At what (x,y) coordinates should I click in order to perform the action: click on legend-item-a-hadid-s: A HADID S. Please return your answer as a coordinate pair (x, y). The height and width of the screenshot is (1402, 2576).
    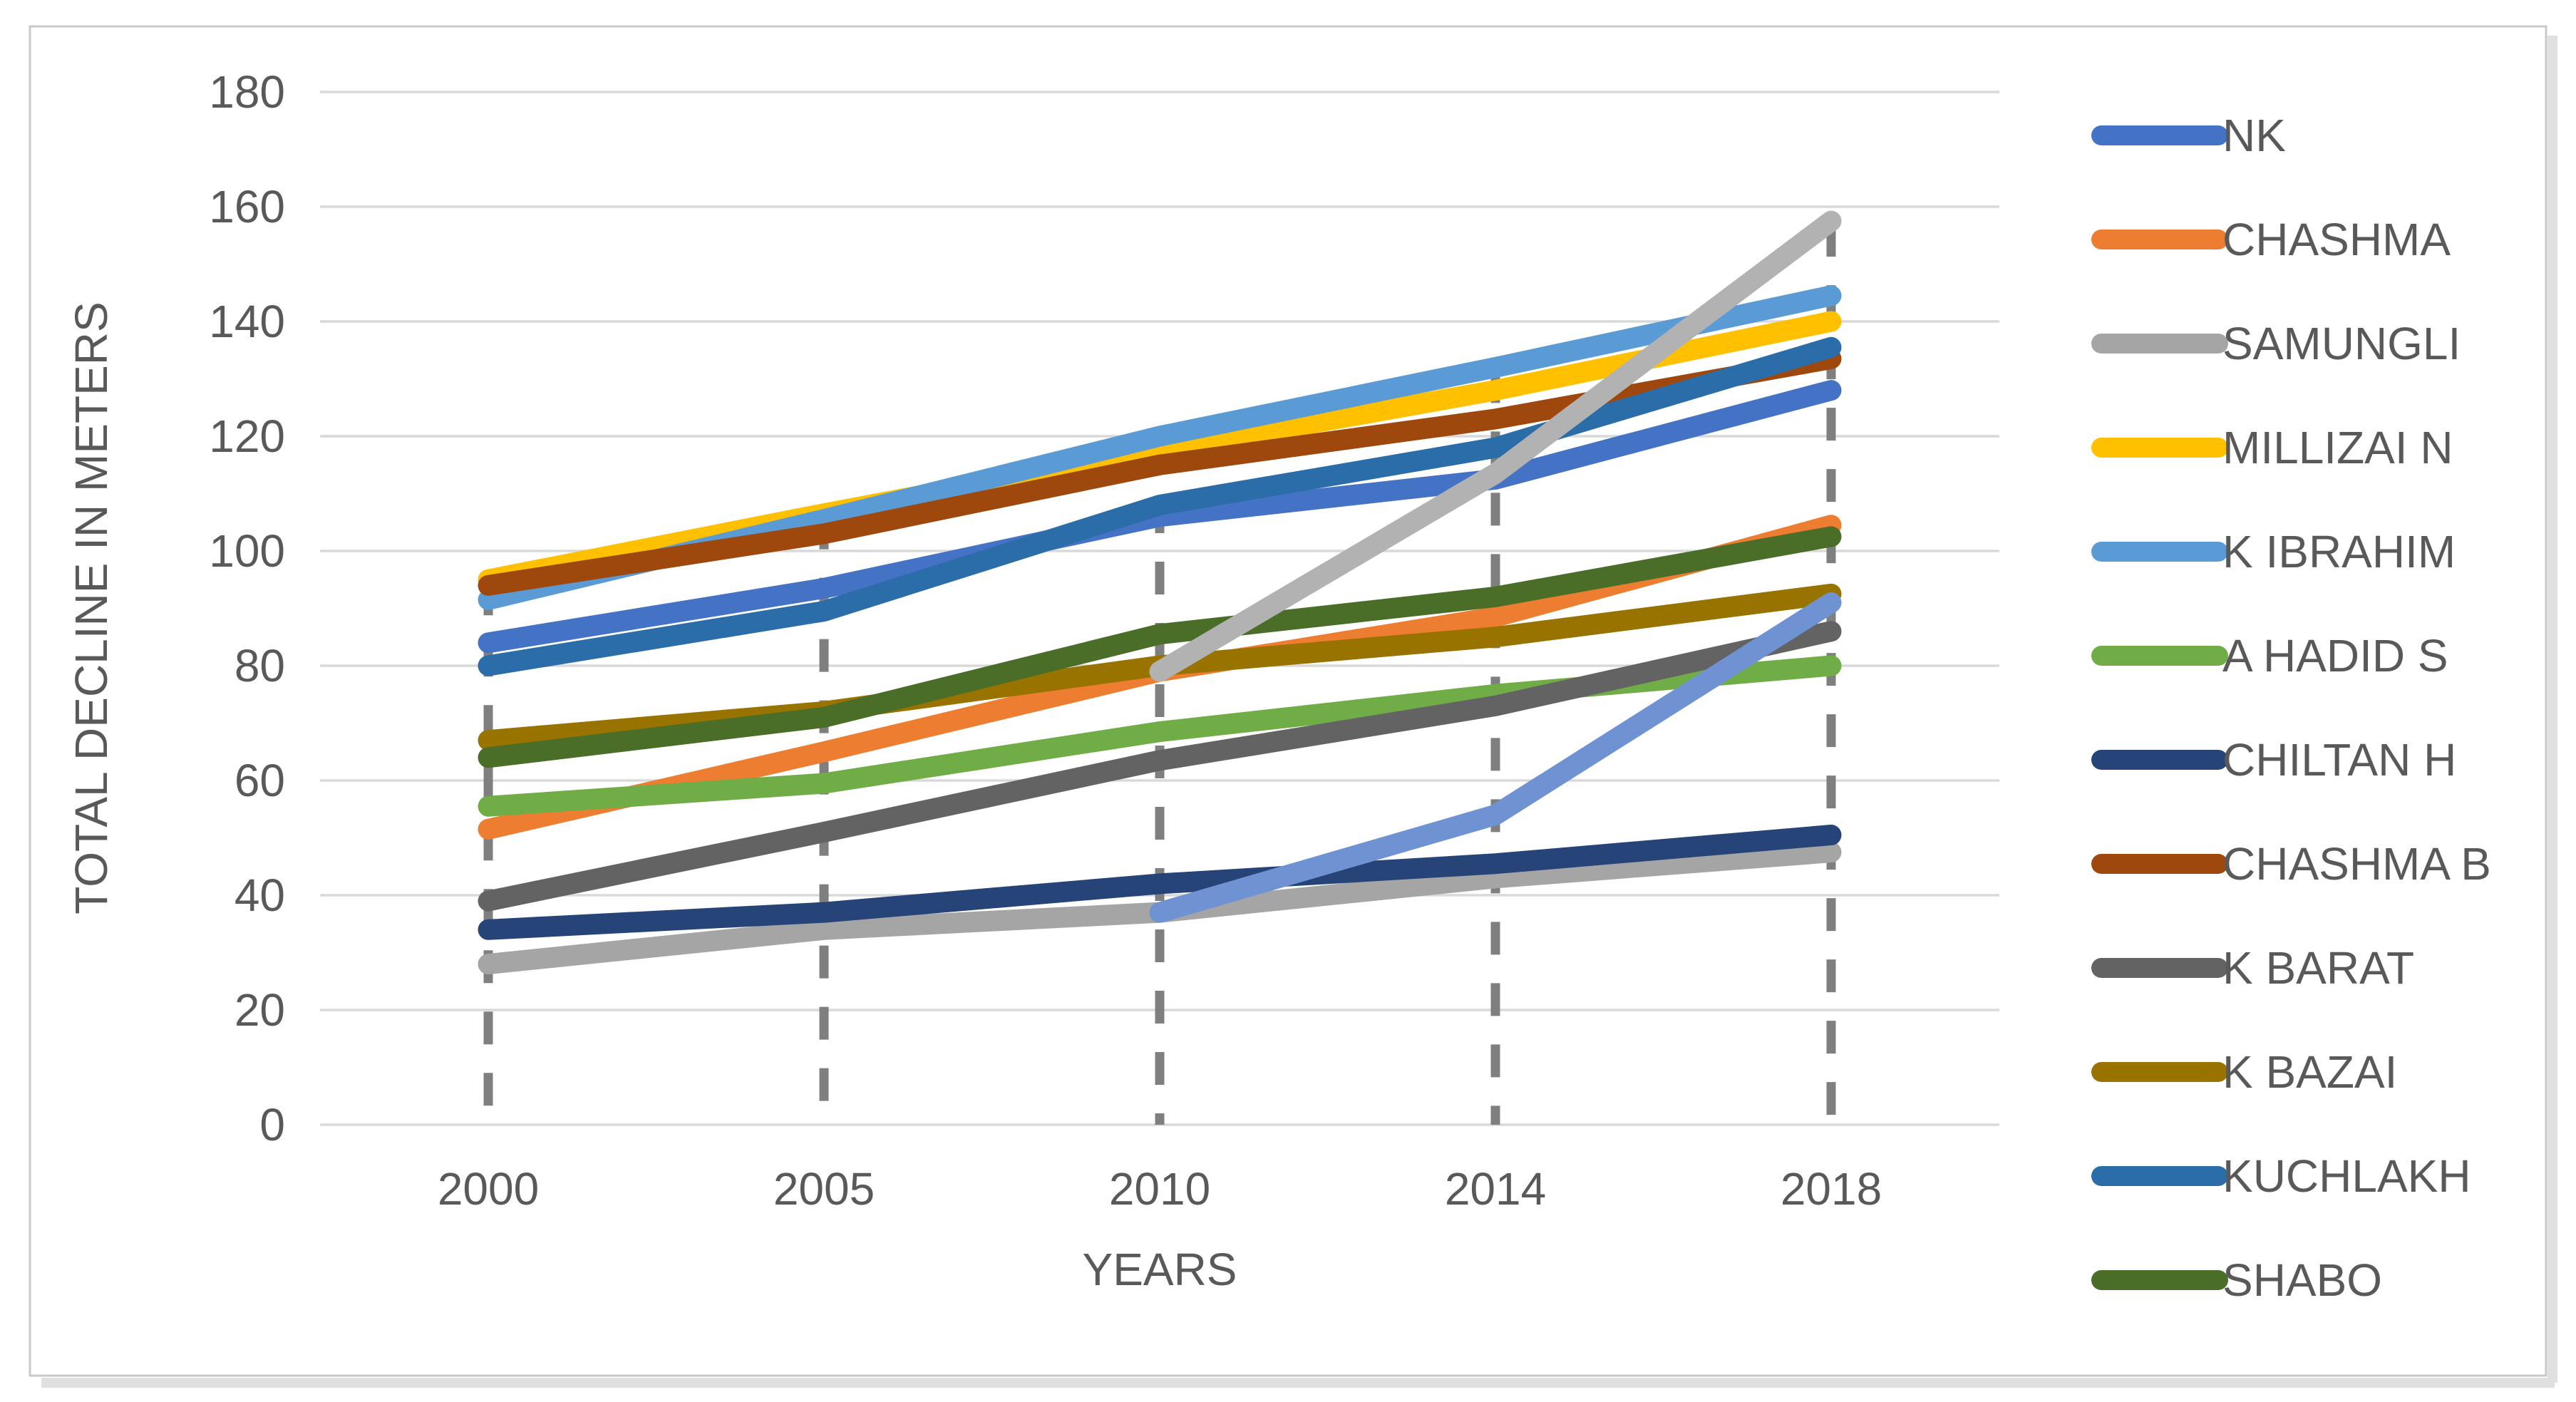
    Looking at the image, I should click on (2269, 656).